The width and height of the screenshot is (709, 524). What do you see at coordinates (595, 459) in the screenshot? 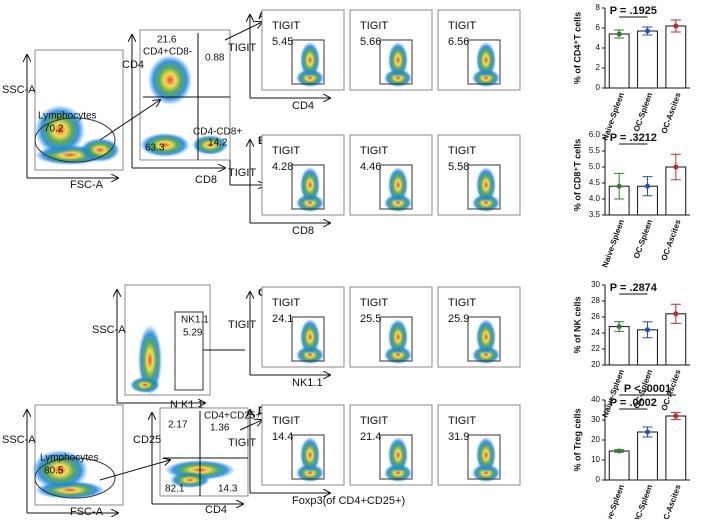
I see `y-tick-label: 10` at bounding box center [595, 459].